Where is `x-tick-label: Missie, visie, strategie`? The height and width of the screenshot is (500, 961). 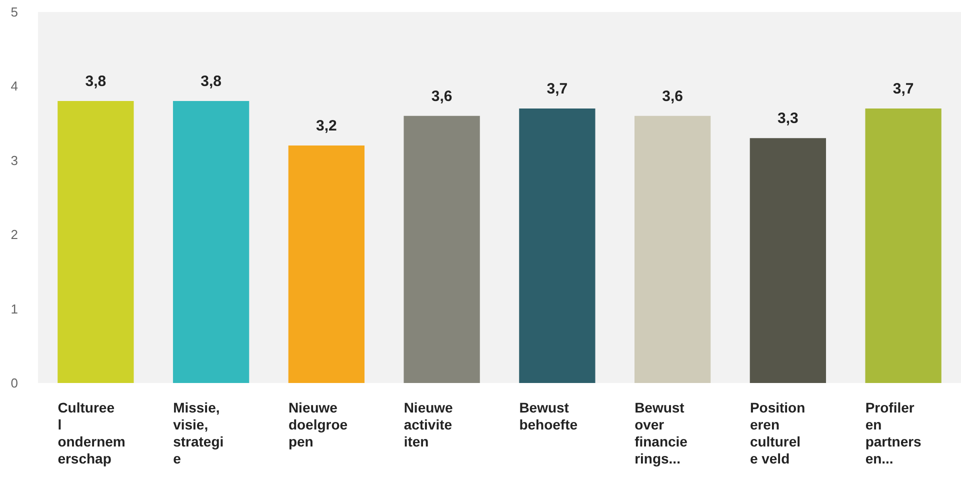
x-tick-label: Missie, visie, strategie is located at coordinates (198, 433).